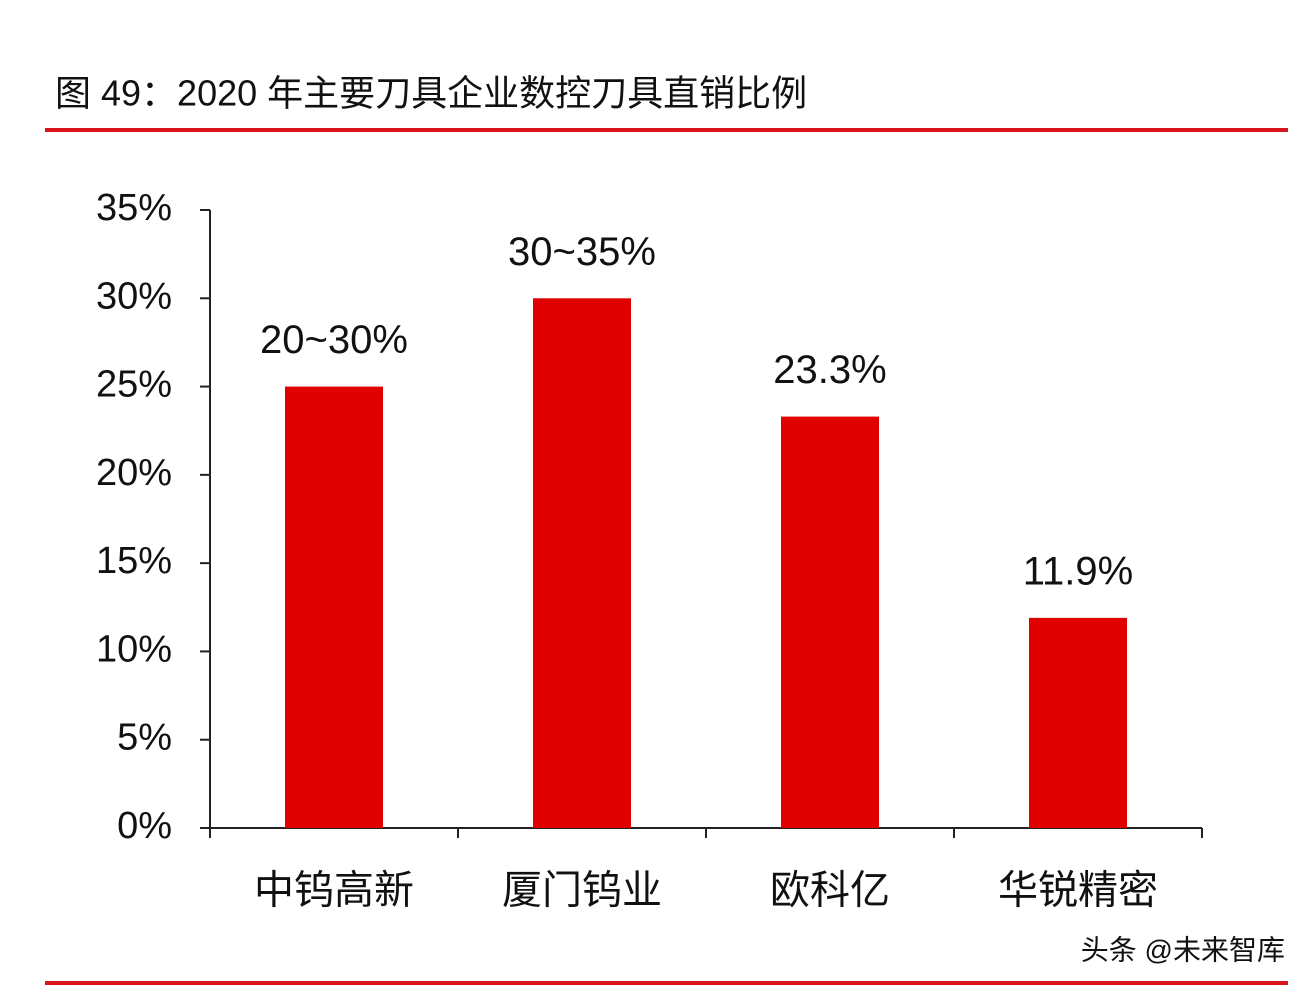 This screenshot has height=998, width=1312. Describe the element at coordinates (582, 252) in the screenshot. I see `value-label: 30~35%` at that location.